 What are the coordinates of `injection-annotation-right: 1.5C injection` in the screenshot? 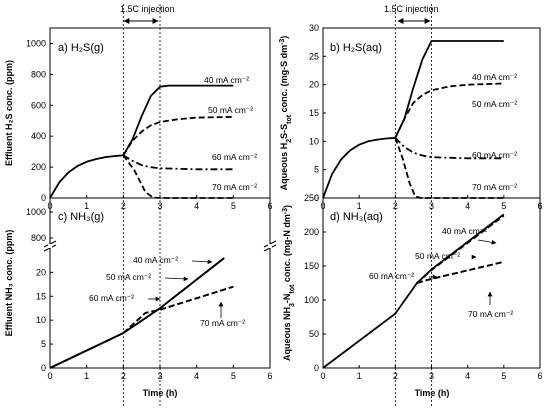 It's located at (411, 14).